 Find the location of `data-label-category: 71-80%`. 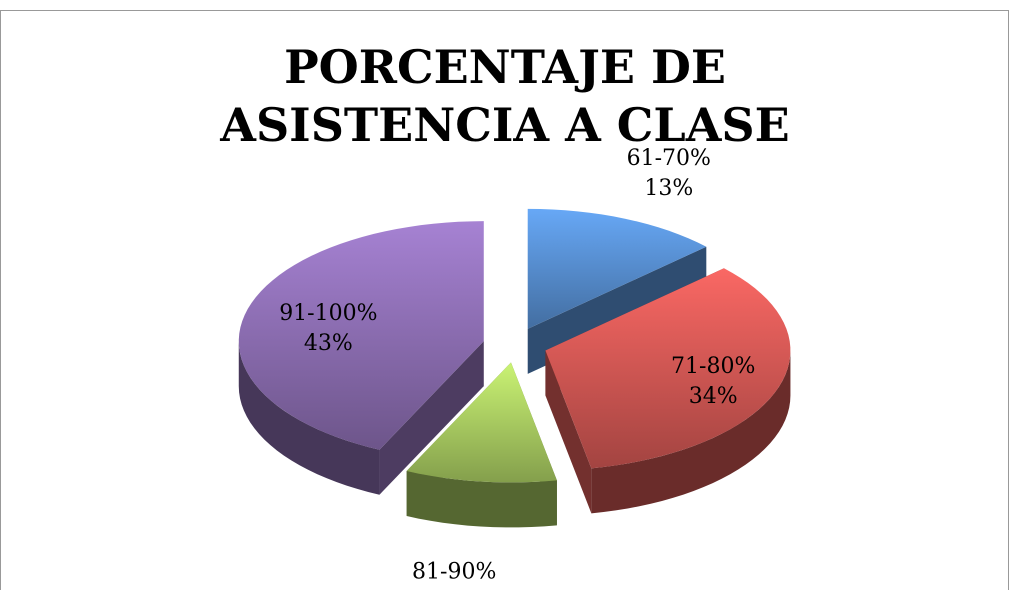

data-label-category: 71-80% is located at coordinates (713, 366).